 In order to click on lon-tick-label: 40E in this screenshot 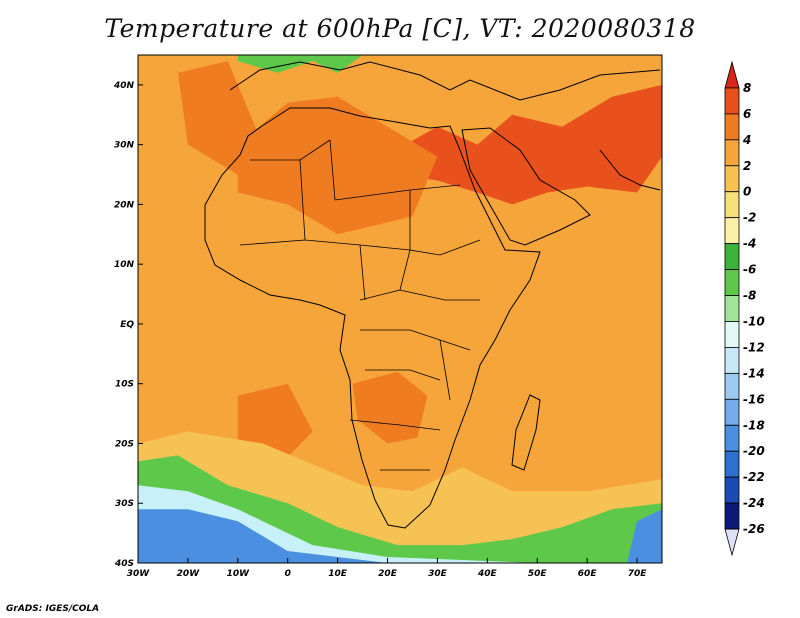, I will do `click(487, 574)`.